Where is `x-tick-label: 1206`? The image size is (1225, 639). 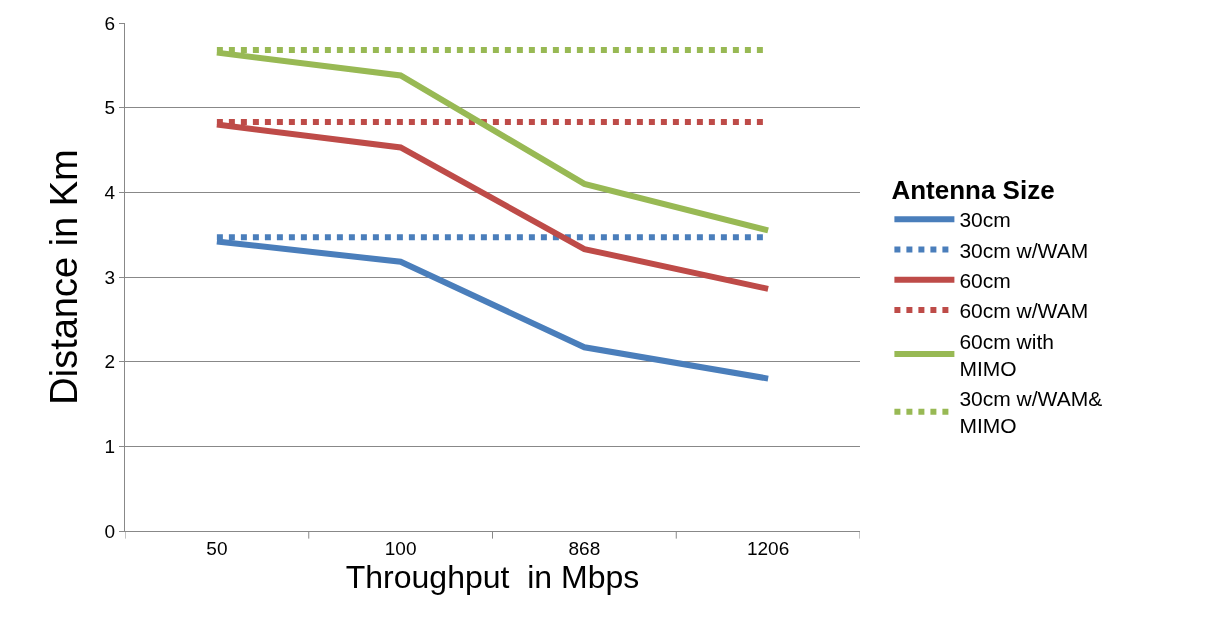 x-tick-label: 1206 is located at coordinates (768, 548).